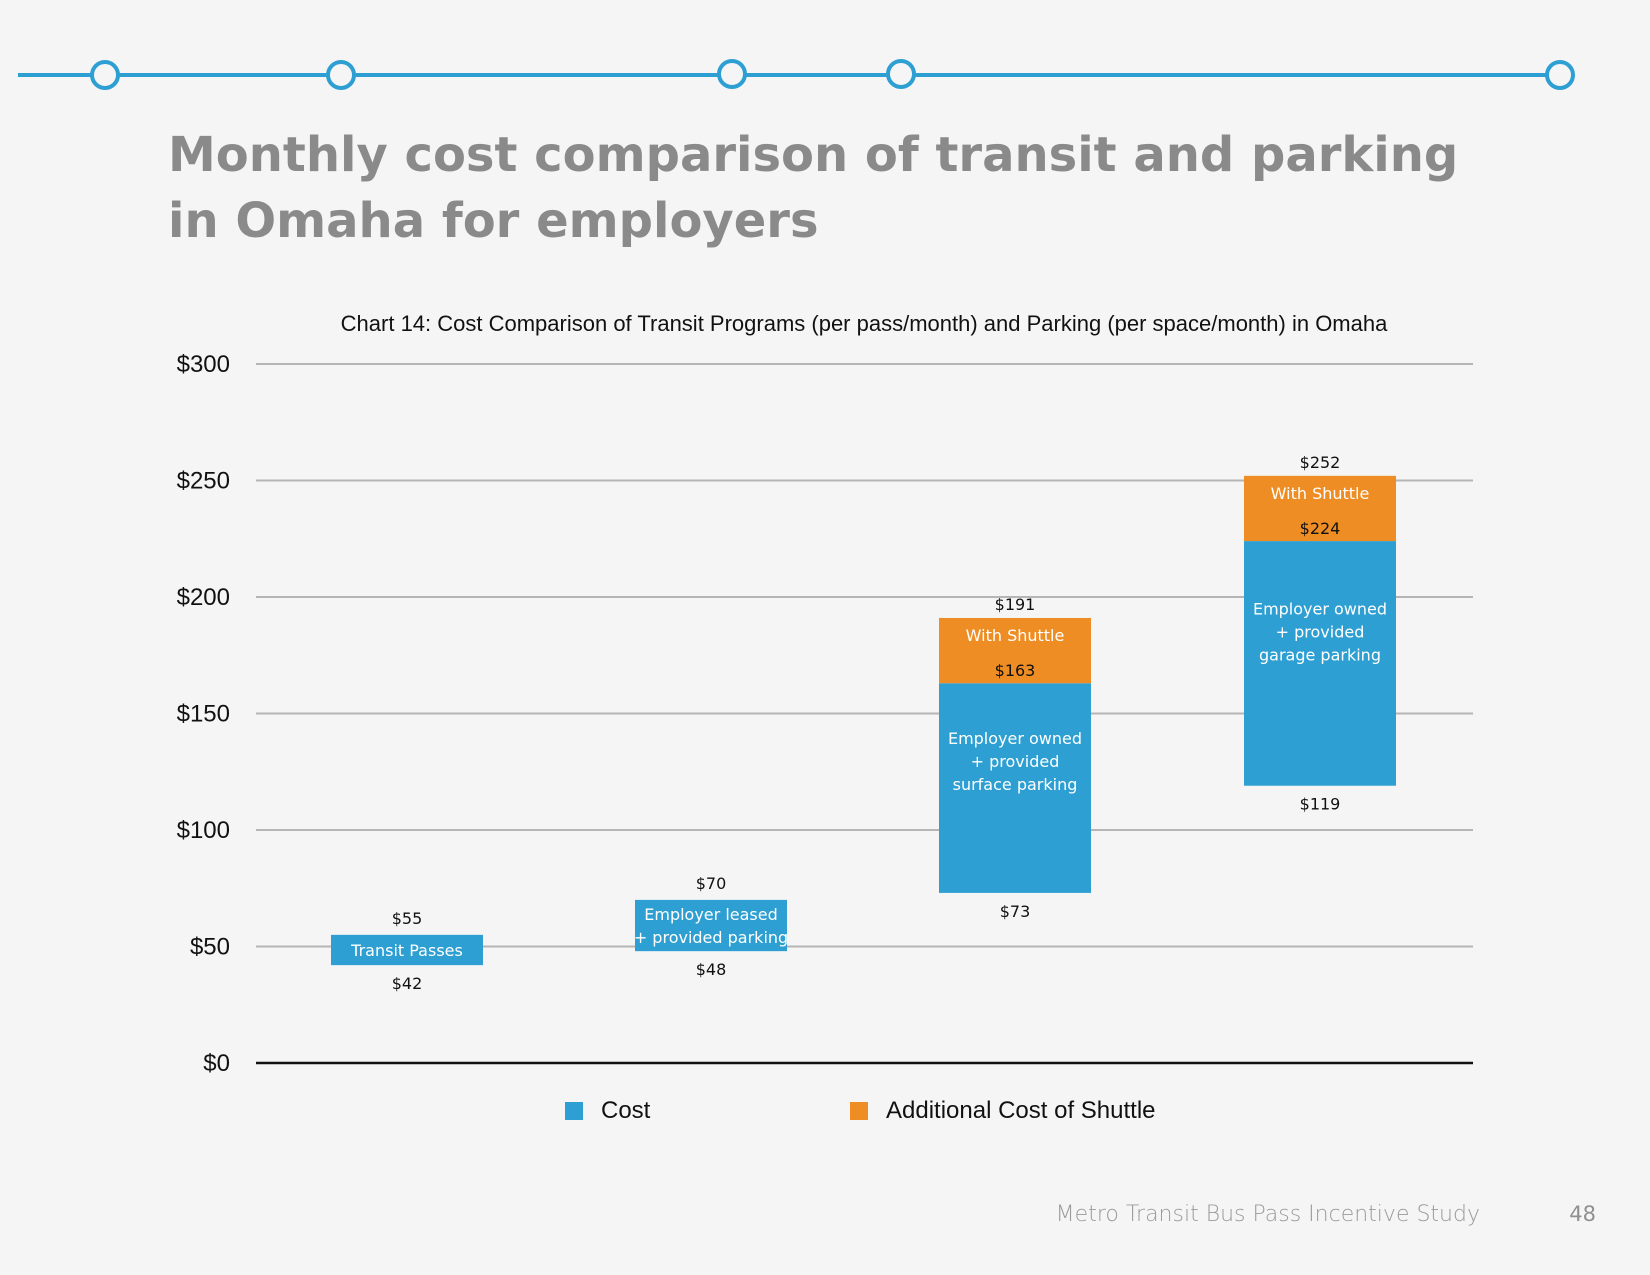 This screenshot has width=1650, height=1275. What do you see at coordinates (1015, 670) in the screenshot?
I see `bar-high-label: $163` at bounding box center [1015, 670].